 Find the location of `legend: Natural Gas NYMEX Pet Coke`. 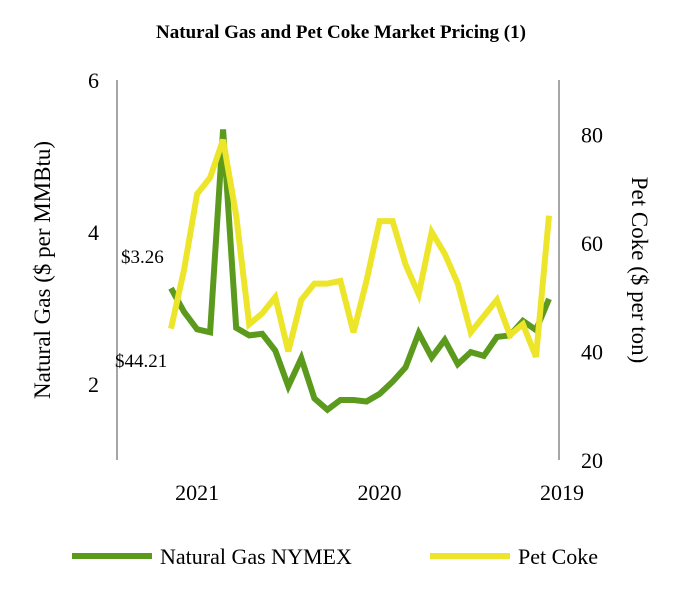

legend: Natural Gas NYMEX Pet Coke is located at coordinates (335, 556).